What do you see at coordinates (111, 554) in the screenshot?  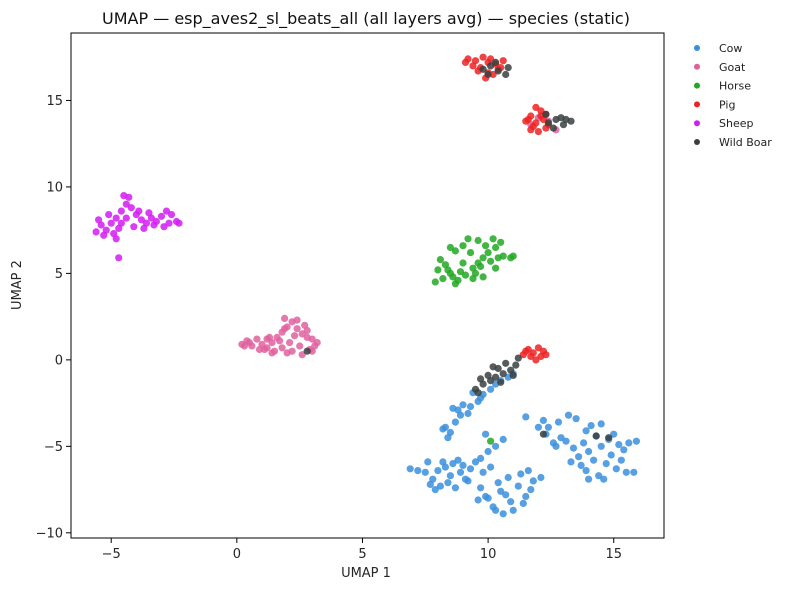 I see `x-tick-label: −5` at bounding box center [111, 554].